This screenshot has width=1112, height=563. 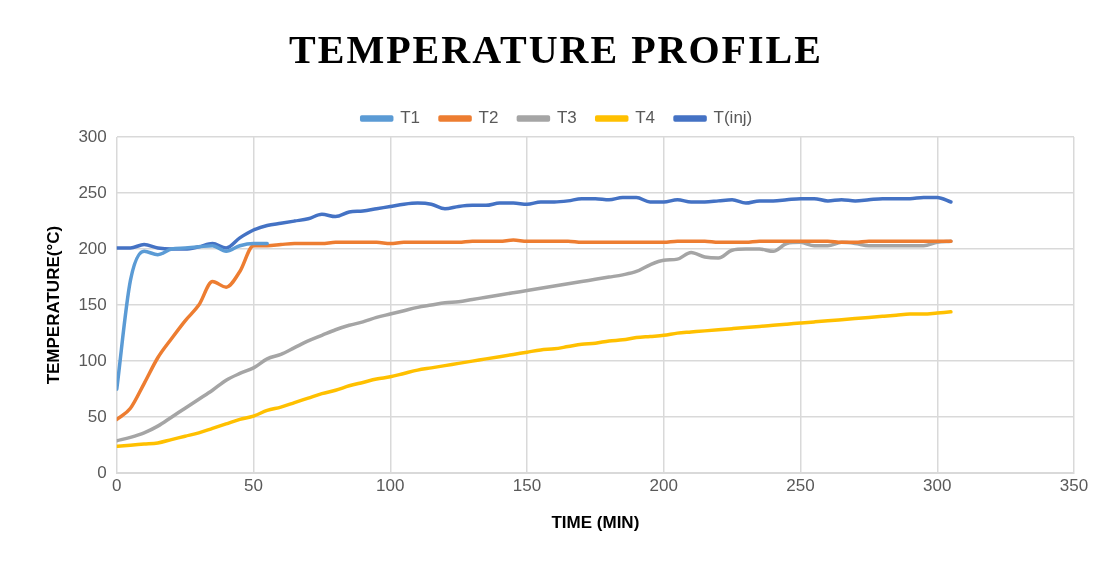 What do you see at coordinates (733, 118) in the screenshot?
I see `legend-label: T(inj)` at bounding box center [733, 118].